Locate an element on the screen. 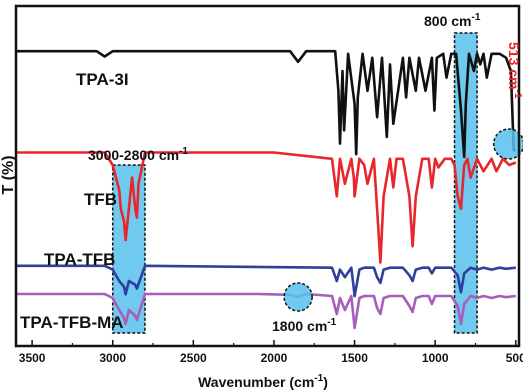  x-axis-ticks: 3500 3000 2500 2000 1500 1000 500 is located at coordinates (271, 352).